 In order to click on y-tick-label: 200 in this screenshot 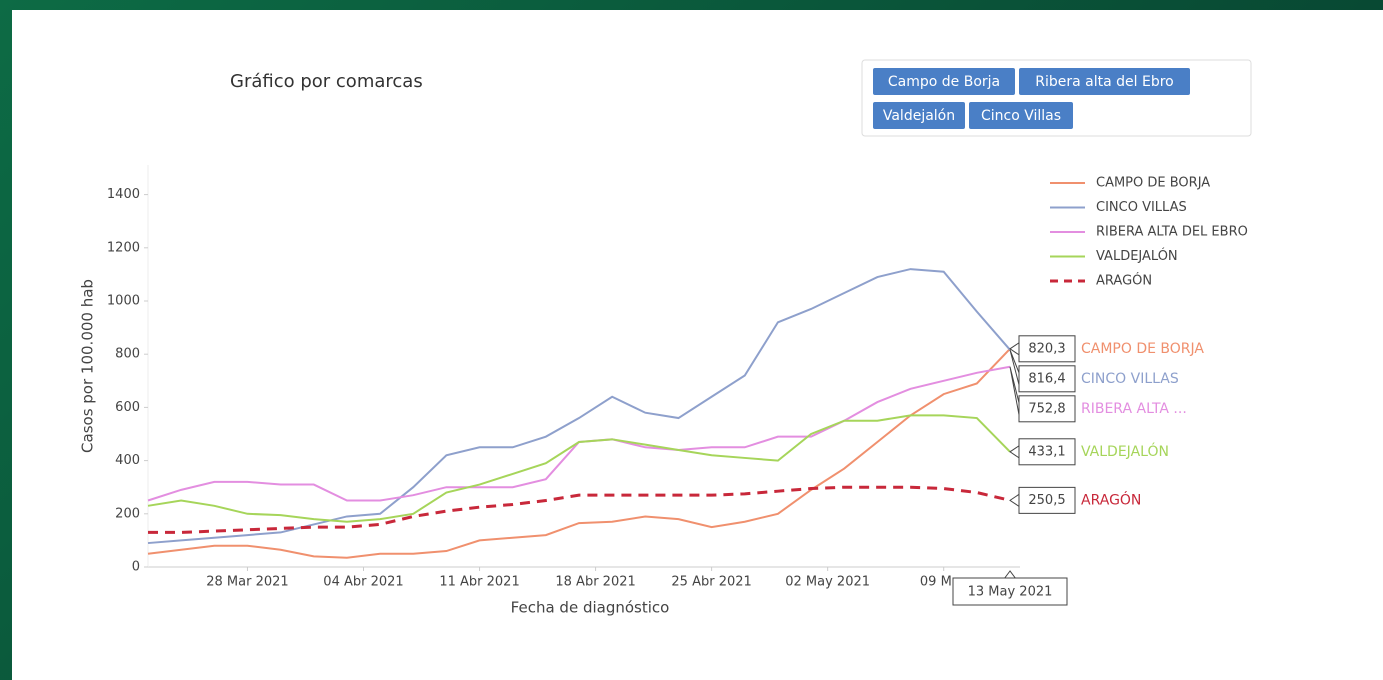, I will do `click(127, 513)`.